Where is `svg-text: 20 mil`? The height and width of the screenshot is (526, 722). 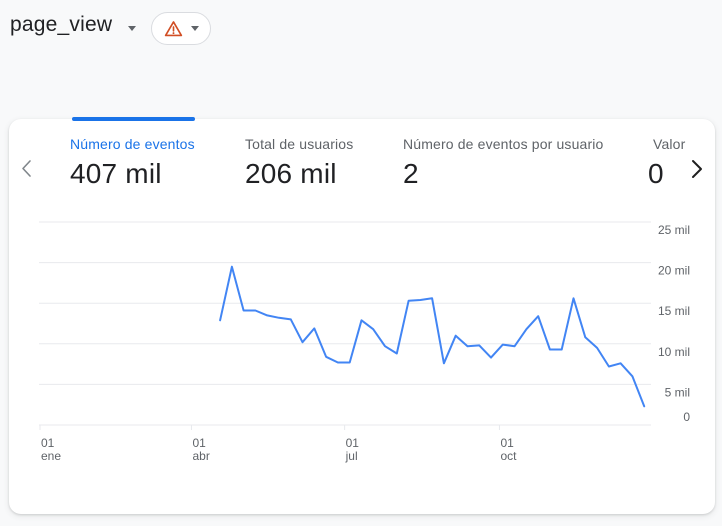 svg-text: 20 mil is located at coordinates (674, 271).